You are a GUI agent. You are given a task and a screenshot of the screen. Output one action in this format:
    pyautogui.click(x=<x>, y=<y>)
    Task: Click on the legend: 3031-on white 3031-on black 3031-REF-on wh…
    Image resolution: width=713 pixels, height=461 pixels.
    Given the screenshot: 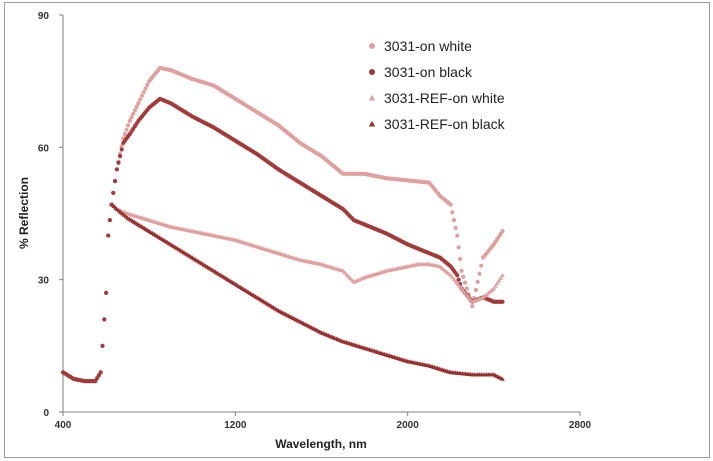 What is the action you would take?
    pyautogui.click(x=437, y=85)
    